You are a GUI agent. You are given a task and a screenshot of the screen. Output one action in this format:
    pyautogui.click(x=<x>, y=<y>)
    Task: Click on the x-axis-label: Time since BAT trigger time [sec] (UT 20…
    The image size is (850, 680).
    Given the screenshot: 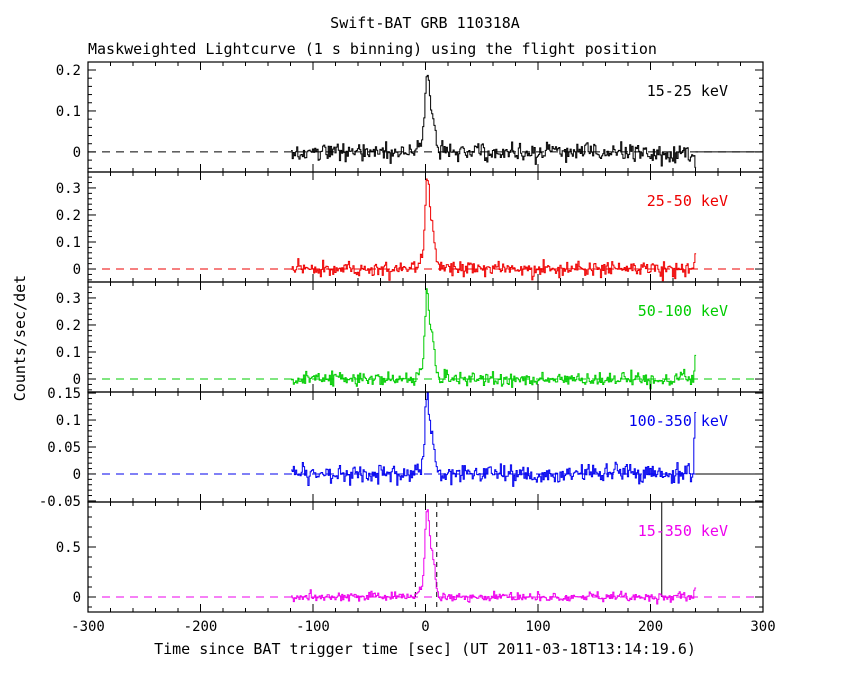 What is the action you would take?
    pyautogui.click(x=425, y=649)
    